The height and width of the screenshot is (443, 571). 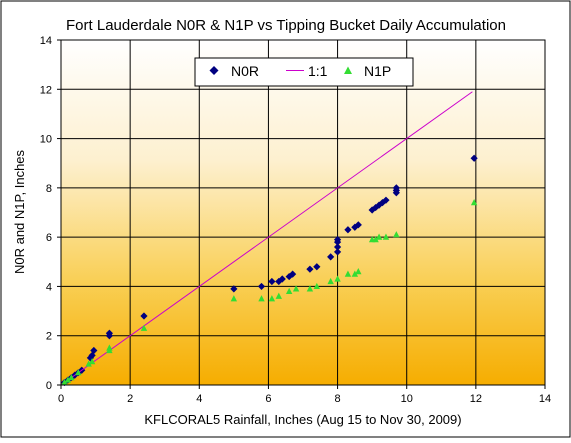 I want to click on legend: N0R 1:1 N1P, so click(x=304, y=72).